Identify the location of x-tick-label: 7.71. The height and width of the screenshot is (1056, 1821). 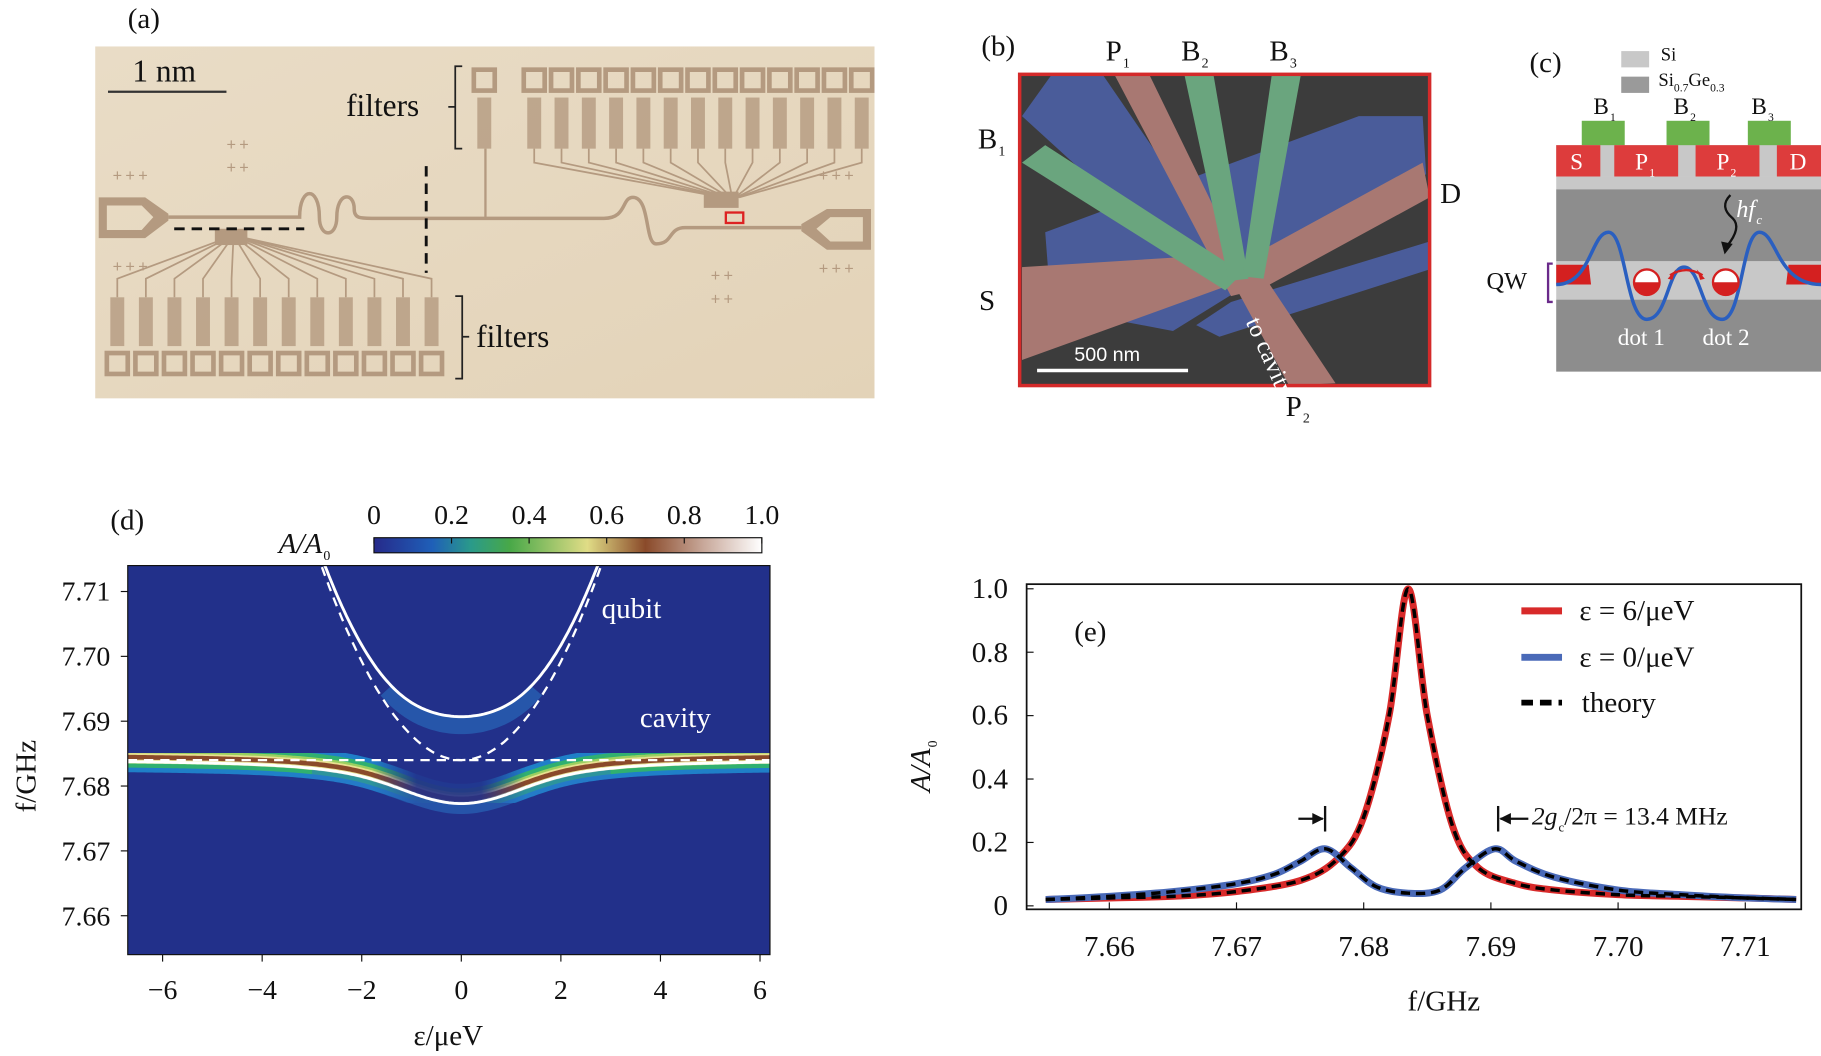
(1745, 947).